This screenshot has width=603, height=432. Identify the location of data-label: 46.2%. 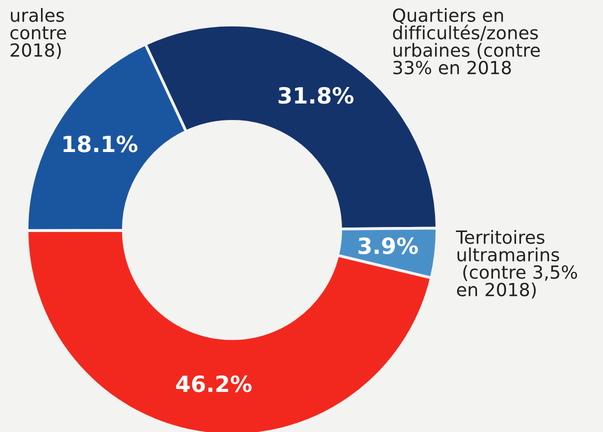
(214, 383).